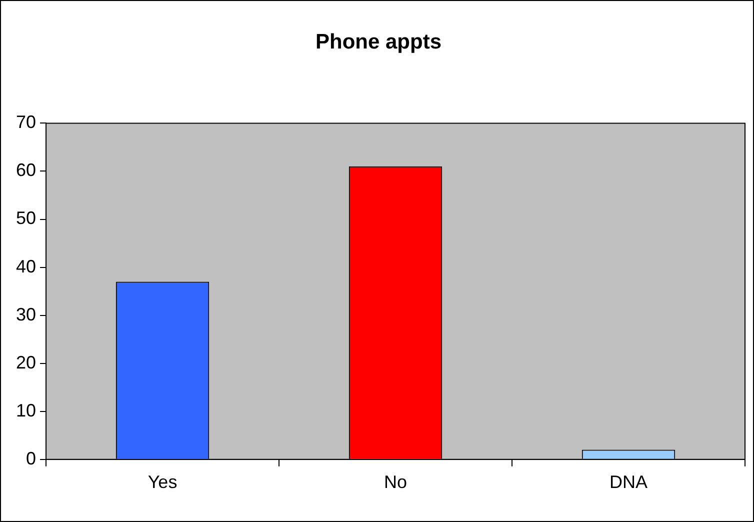 Image resolution: width=754 pixels, height=522 pixels. Describe the element at coordinates (396, 482) in the screenshot. I see `x-tick-label: No` at that location.